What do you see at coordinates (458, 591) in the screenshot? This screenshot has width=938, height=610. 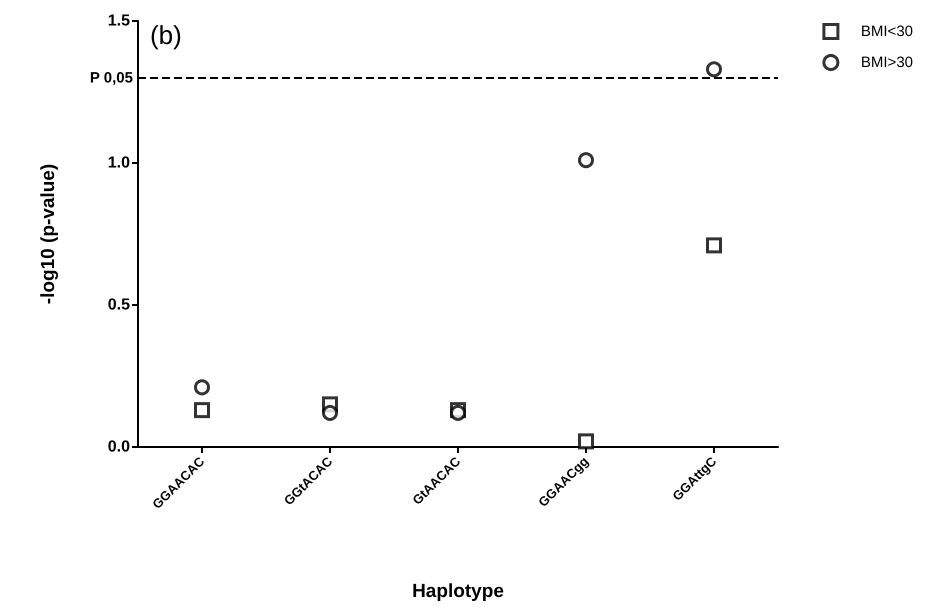 I see `x-axis-title: Haplotype` at bounding box center [458, 591].